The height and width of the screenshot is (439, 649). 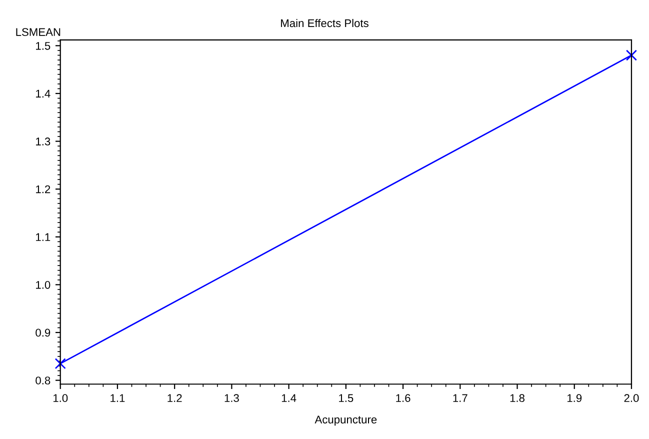 I want to click on y-tick-label: 1.1, so click(x=43, y=237).